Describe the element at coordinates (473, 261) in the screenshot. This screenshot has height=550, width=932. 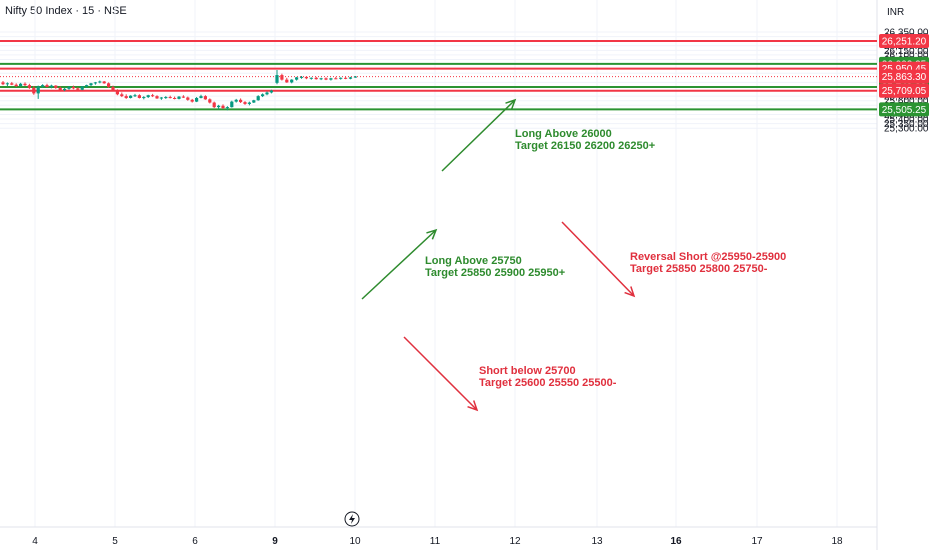
I see `annotation-line: Long Above 25750` at that location.